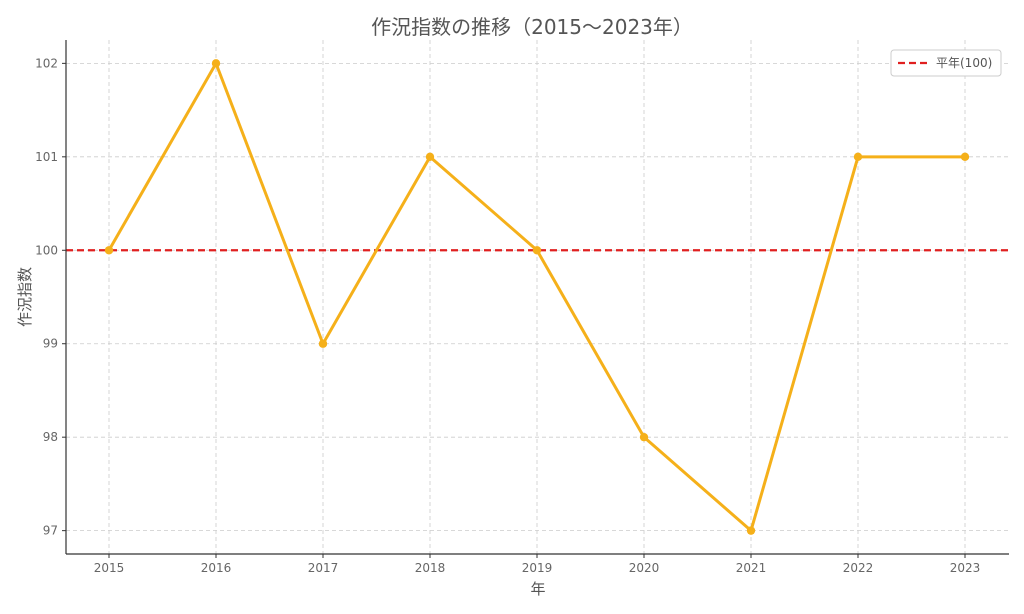 This screenshot has width=1024, height=614. What do you see at coordinates (644, 568) in the screenshot?
I see `x-tick-label-2020: 2020` at bounding box center [644, 568].